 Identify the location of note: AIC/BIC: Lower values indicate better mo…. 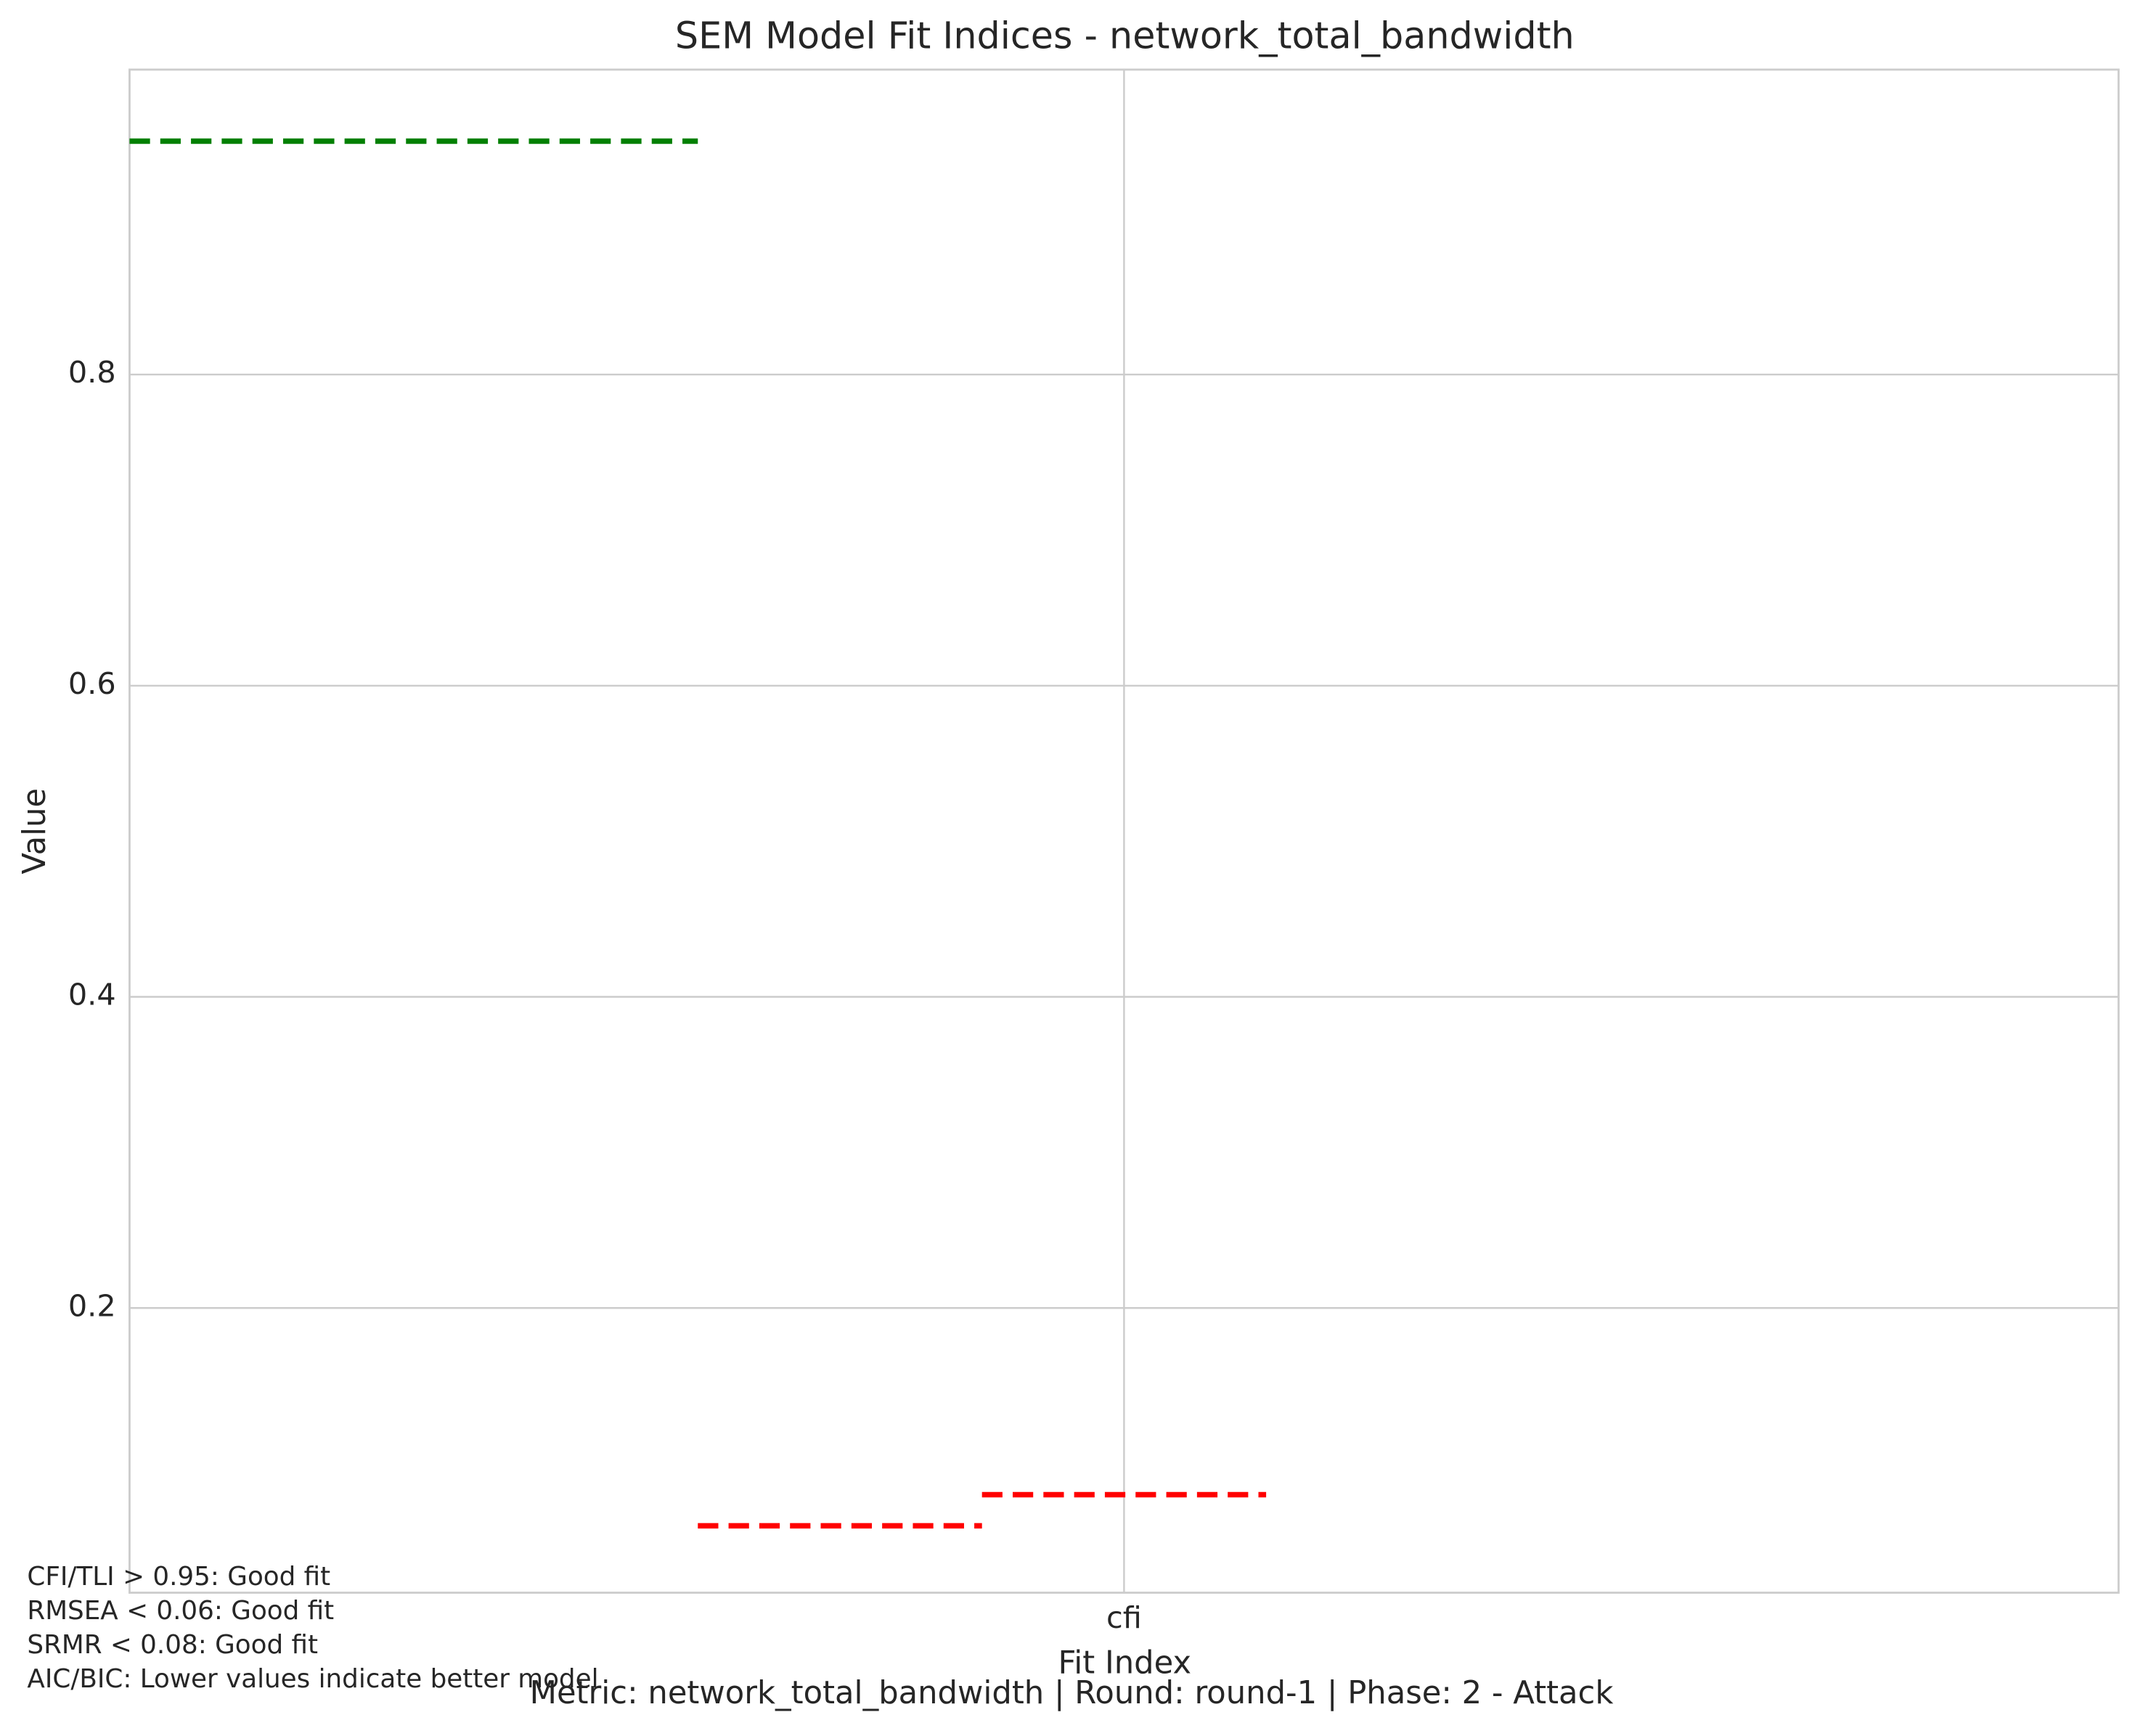
(312, 1679).